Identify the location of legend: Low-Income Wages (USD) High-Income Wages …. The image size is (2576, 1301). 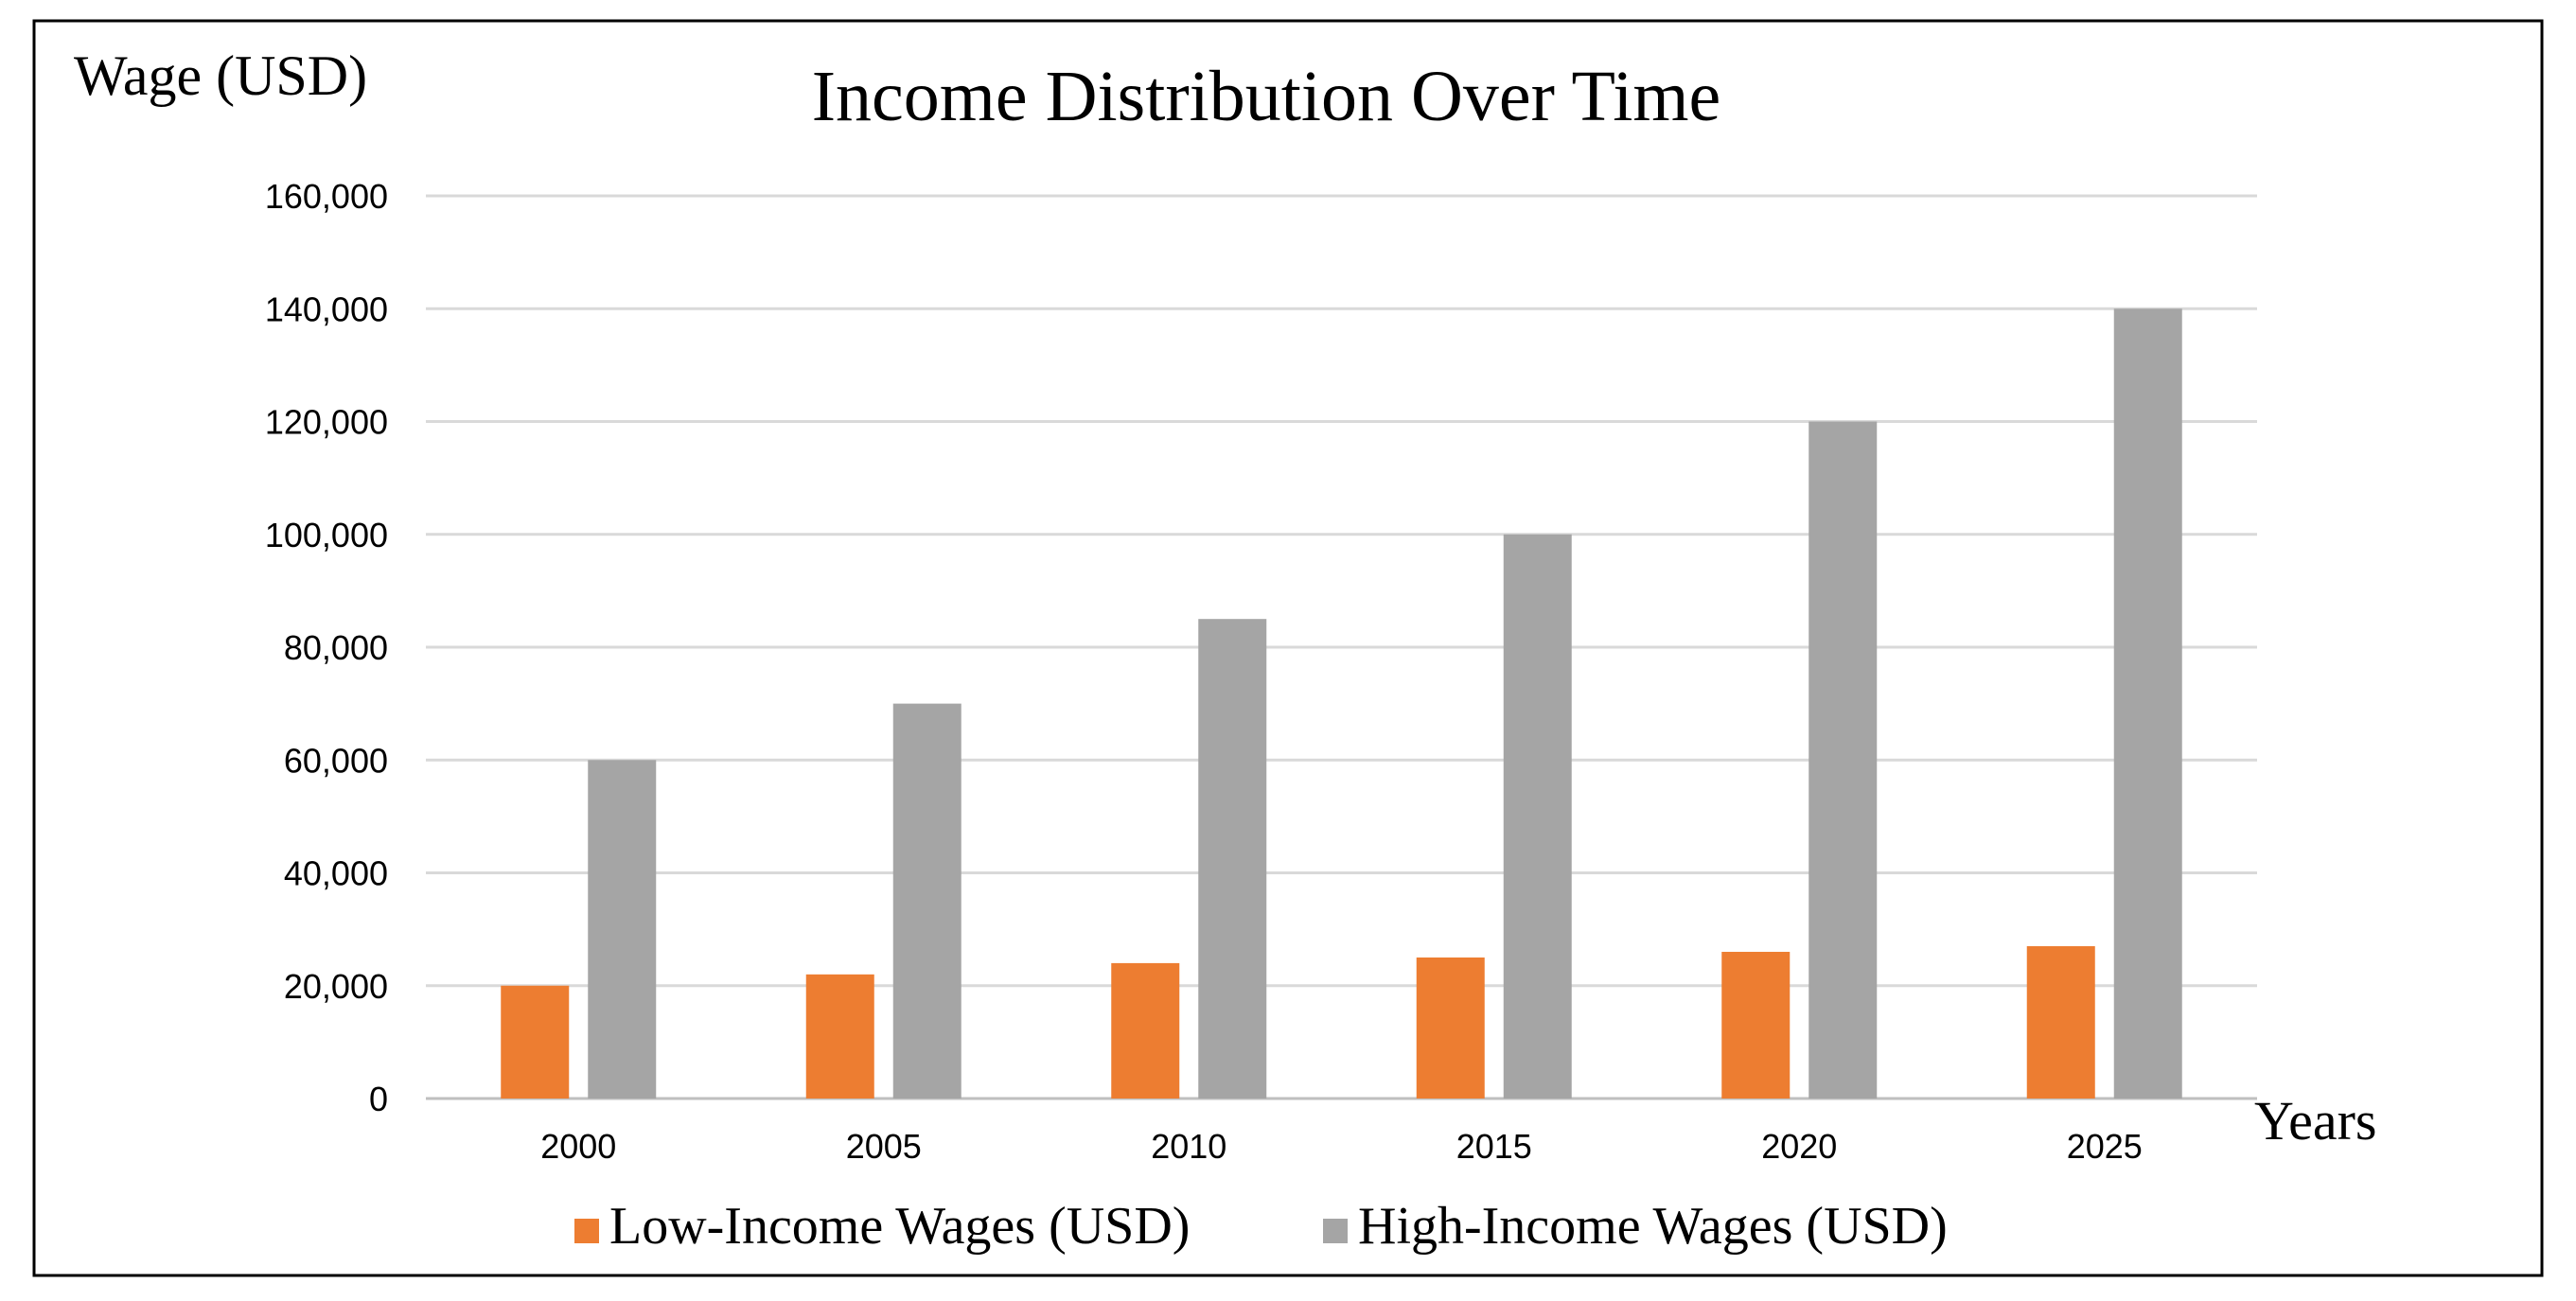
(1261, 1226).